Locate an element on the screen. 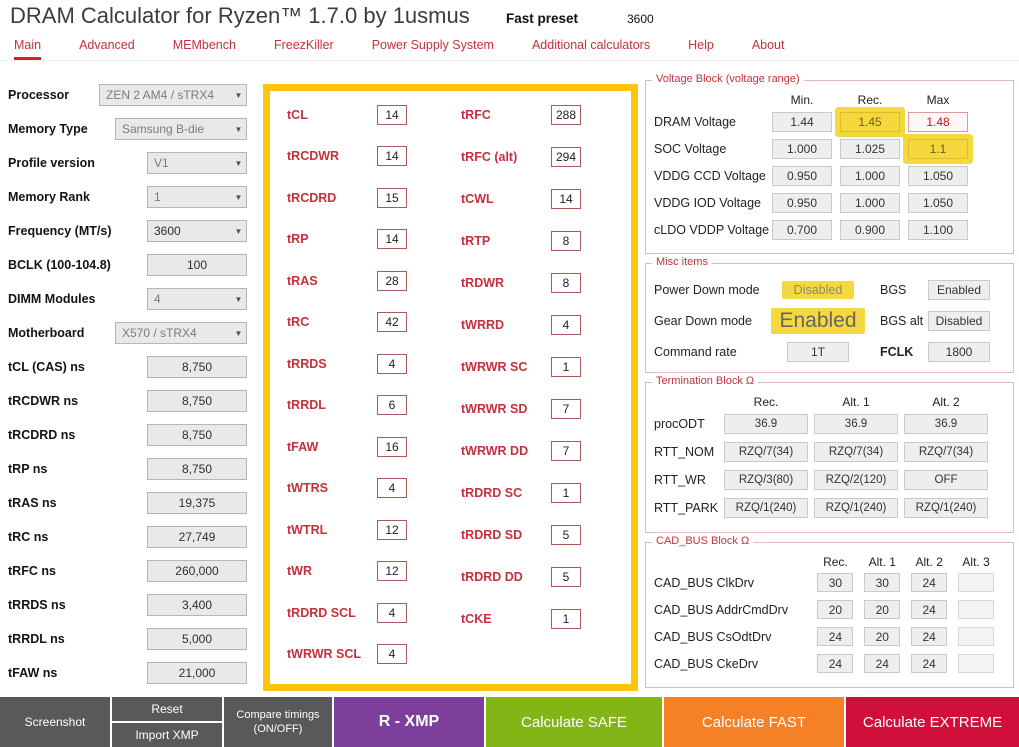 The image size is (1019, 747). bgs-alt-value: Disabled is located at coordinates (959, 321).